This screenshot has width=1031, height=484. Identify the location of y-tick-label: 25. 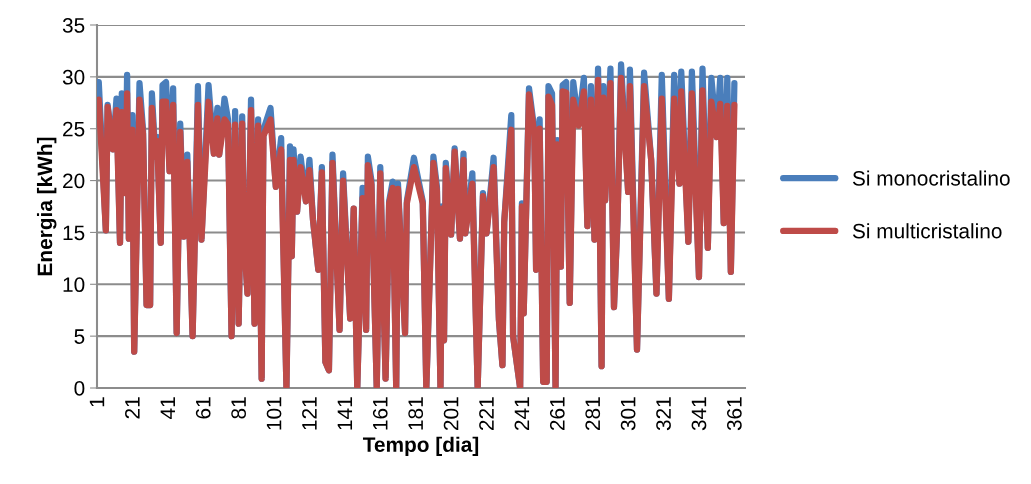
(74, 129).